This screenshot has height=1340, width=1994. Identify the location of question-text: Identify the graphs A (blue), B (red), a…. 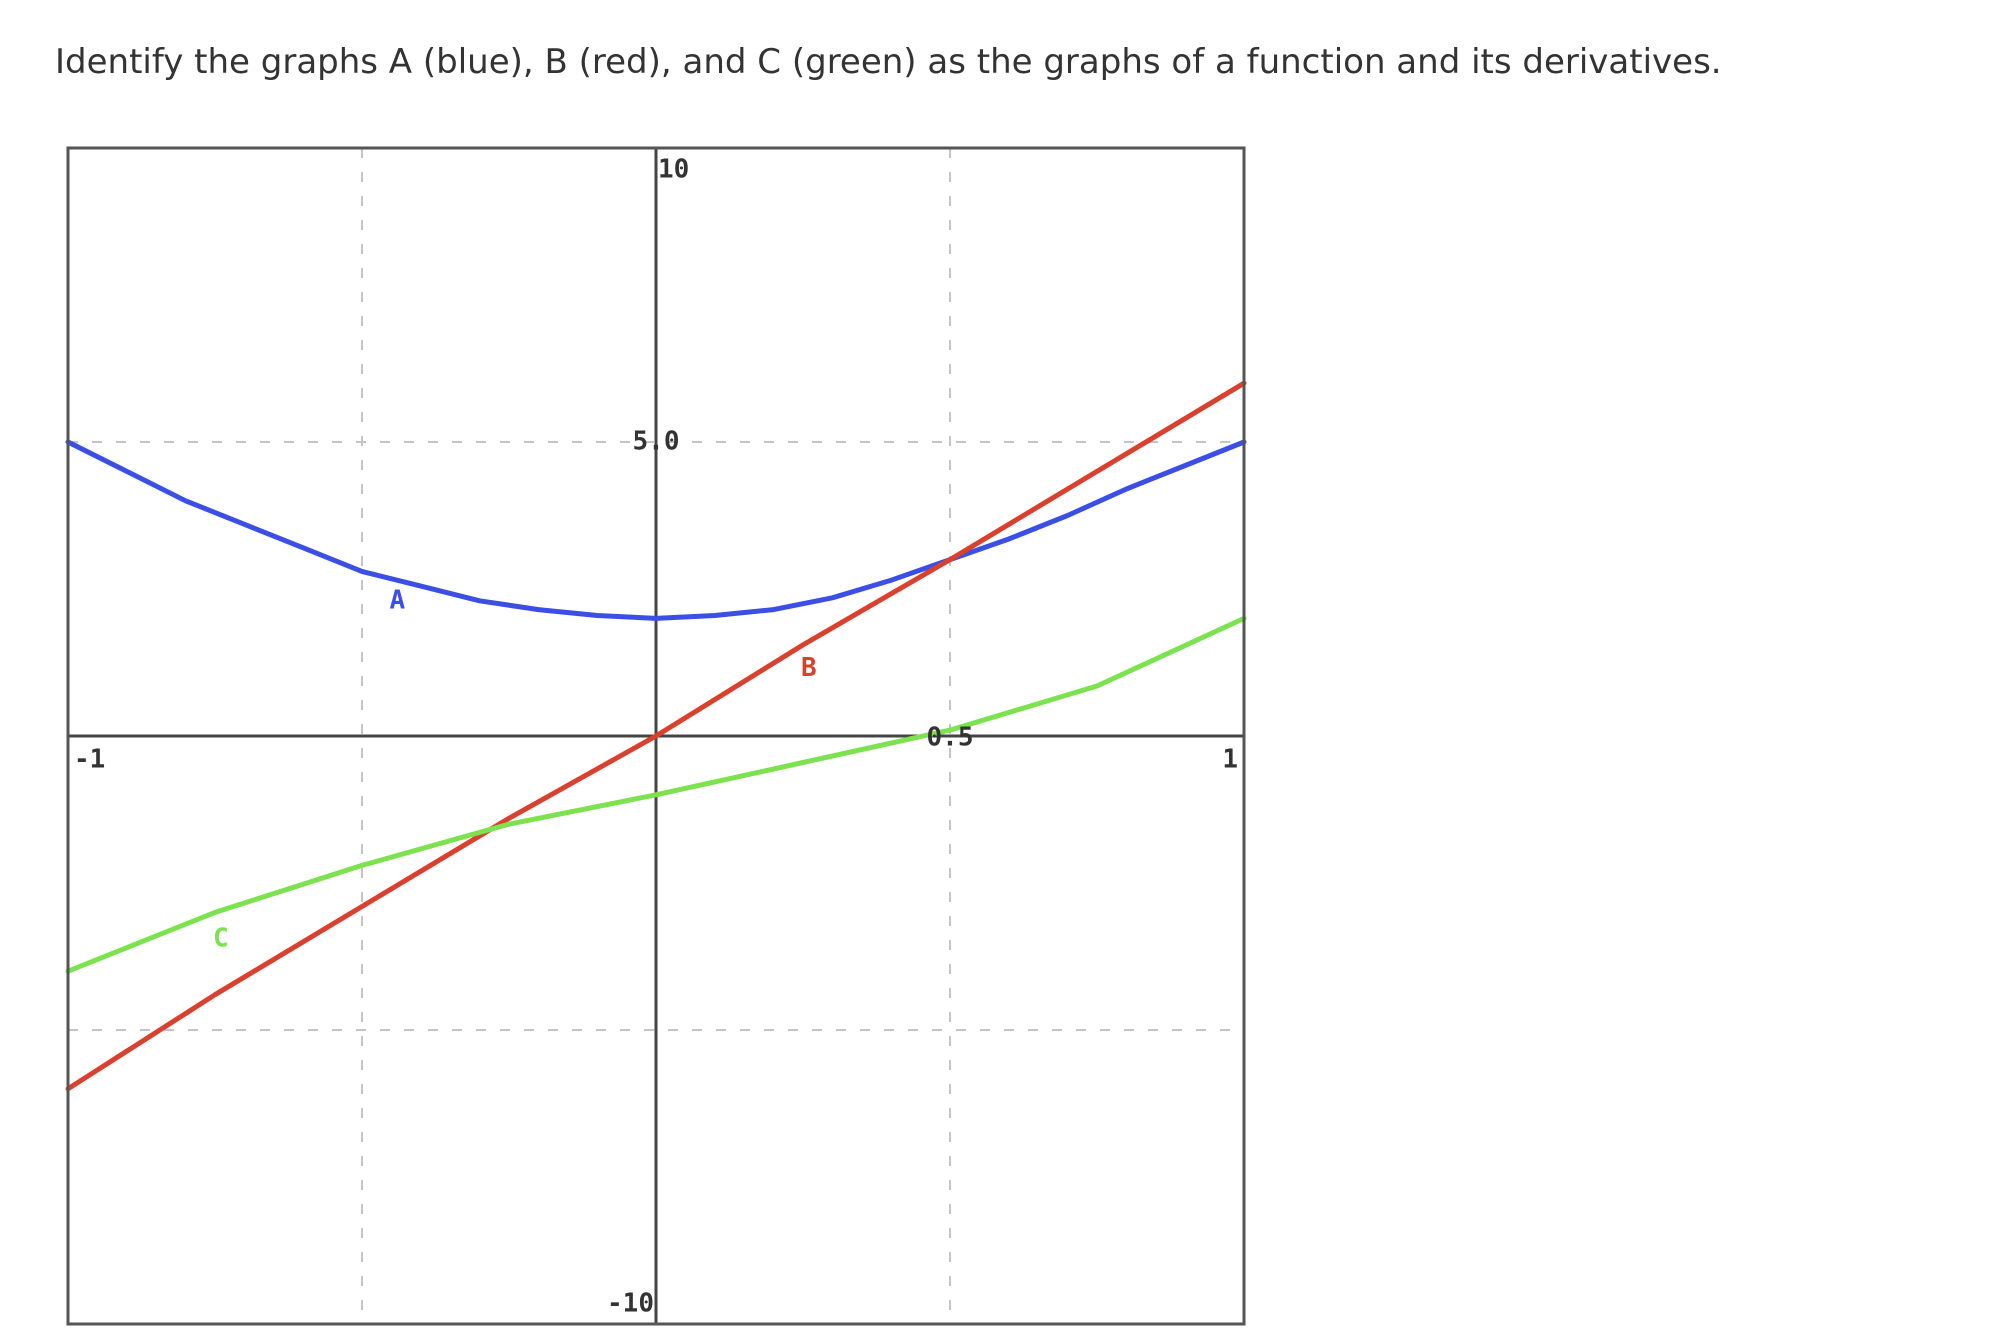
(888, 62).